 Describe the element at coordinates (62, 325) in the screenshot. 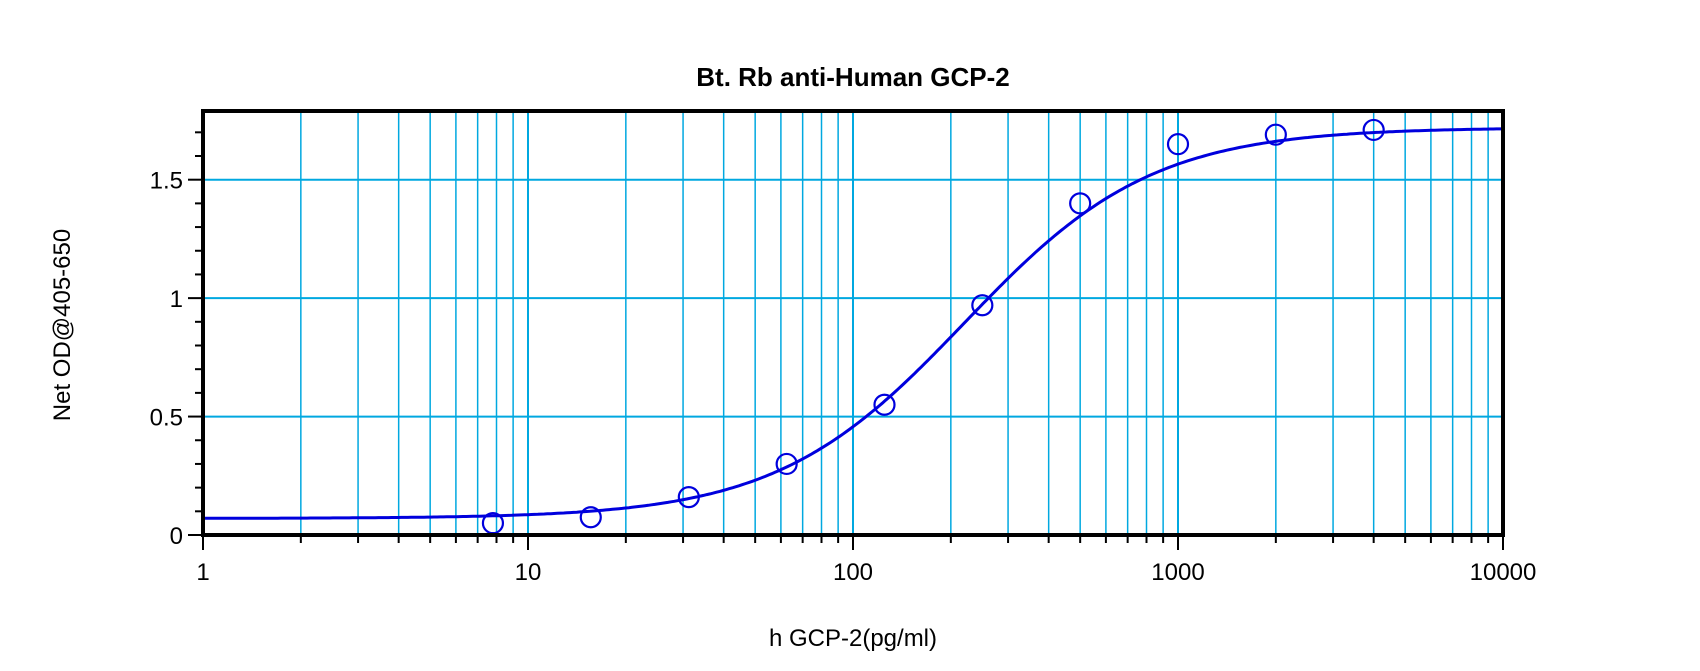

I see `y-axis-label: Net OD@405-650` at that location.